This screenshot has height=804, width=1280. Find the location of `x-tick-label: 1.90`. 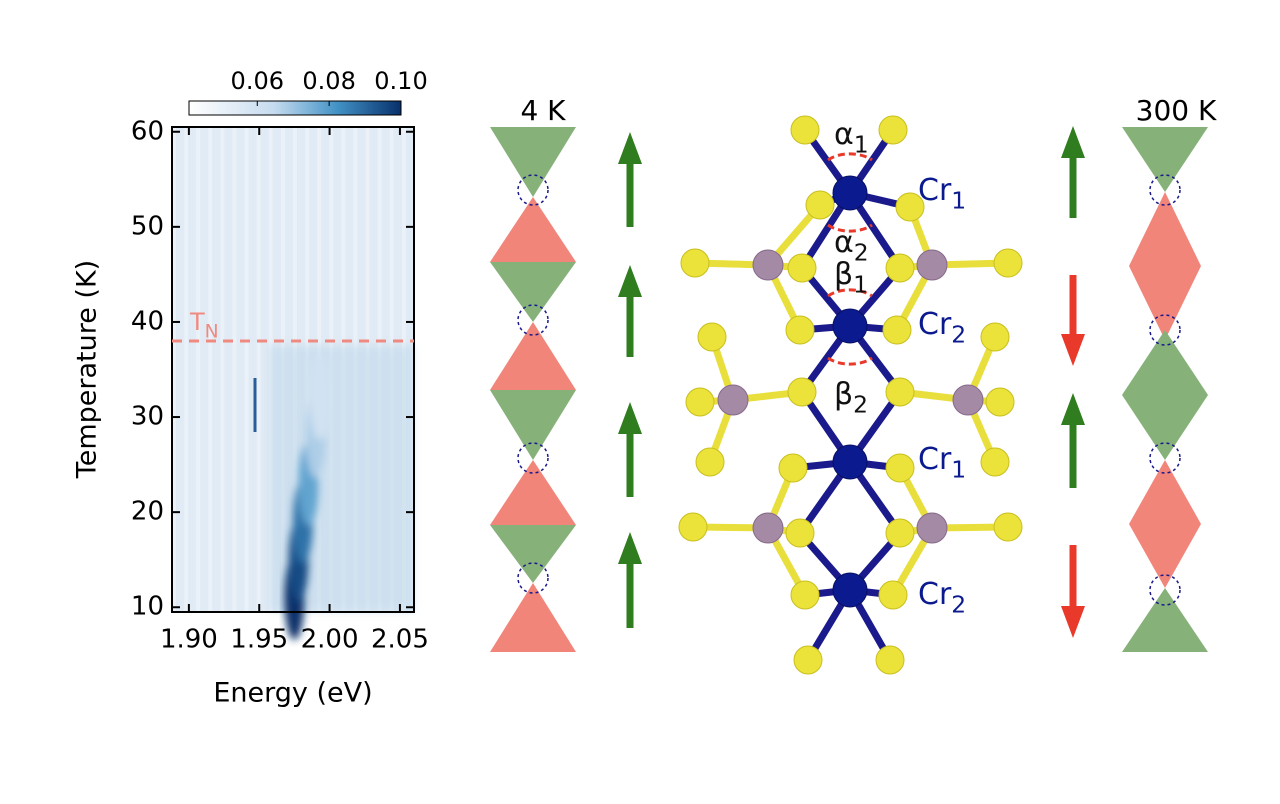

x-tick-label: 1.90 is located at coordinates (189, 640).